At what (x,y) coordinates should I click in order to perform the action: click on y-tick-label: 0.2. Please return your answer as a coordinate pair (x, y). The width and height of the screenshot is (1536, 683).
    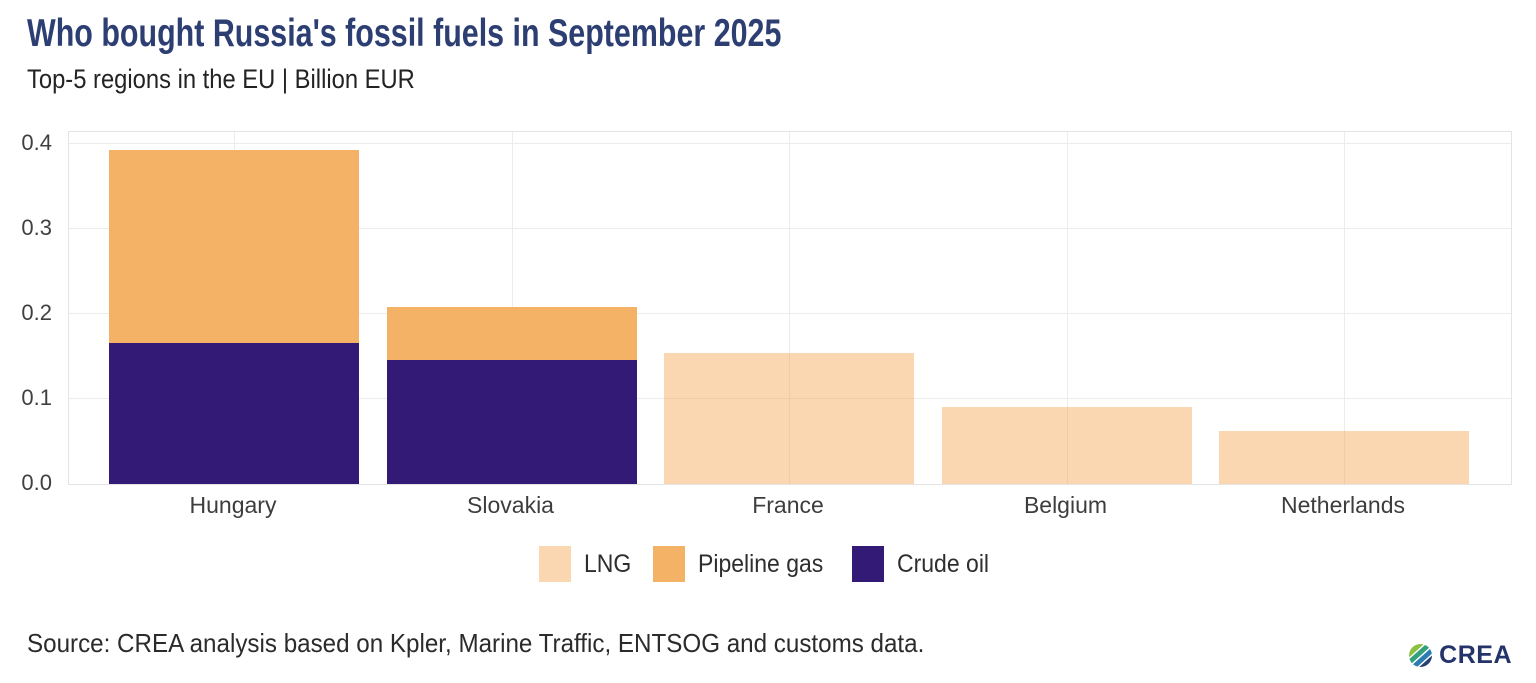
    Looking at the image, I should click on (36, 312).